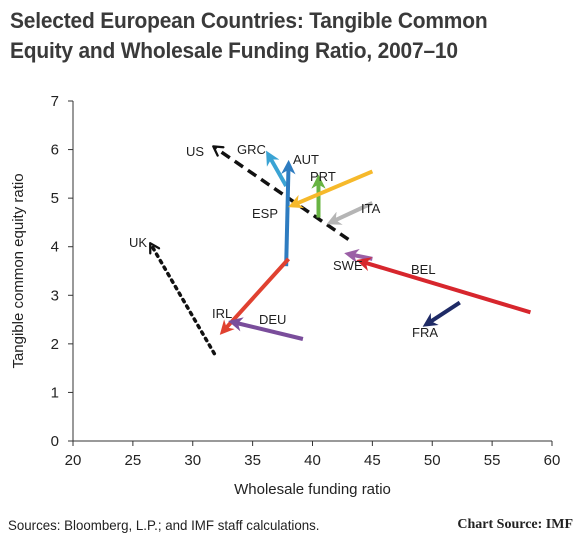  Describe the element at coordinates (306, 159) in the screenshot. I see `label-aut: AUT` at that location.